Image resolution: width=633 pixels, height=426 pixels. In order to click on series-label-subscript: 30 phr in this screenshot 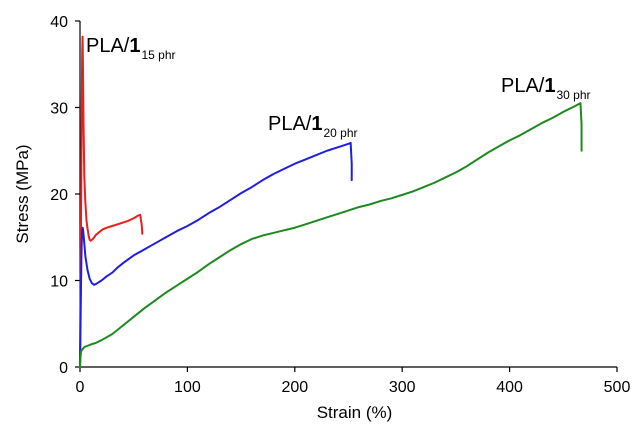, I will do `click(573, 95)`.